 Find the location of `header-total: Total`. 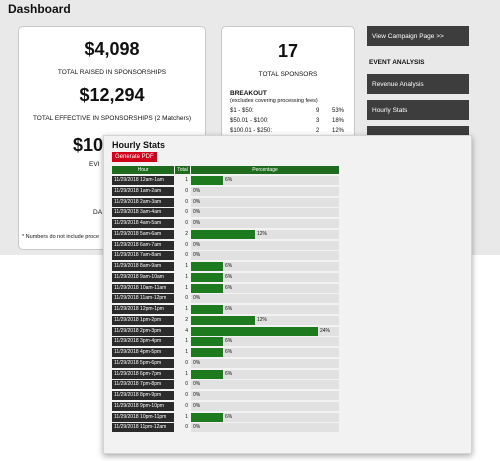

header-total: Total is located at coordinates (182, 170).